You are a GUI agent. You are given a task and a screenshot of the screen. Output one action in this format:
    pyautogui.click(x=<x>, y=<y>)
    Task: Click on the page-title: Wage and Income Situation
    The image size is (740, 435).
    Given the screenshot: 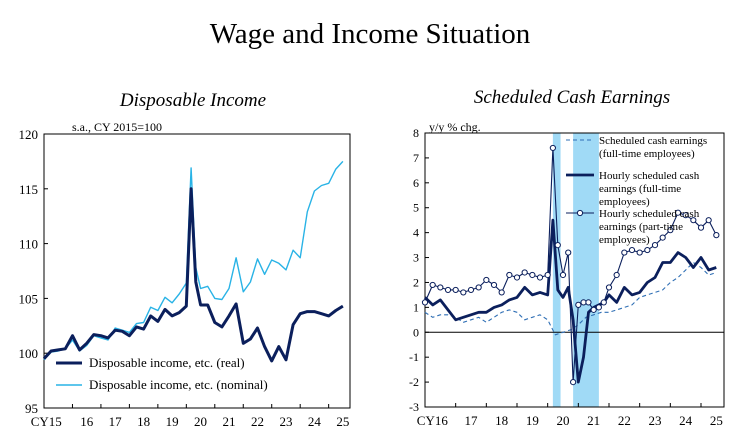 What is the action you would take?
    pyautogui.click(x=370, y=34)
    